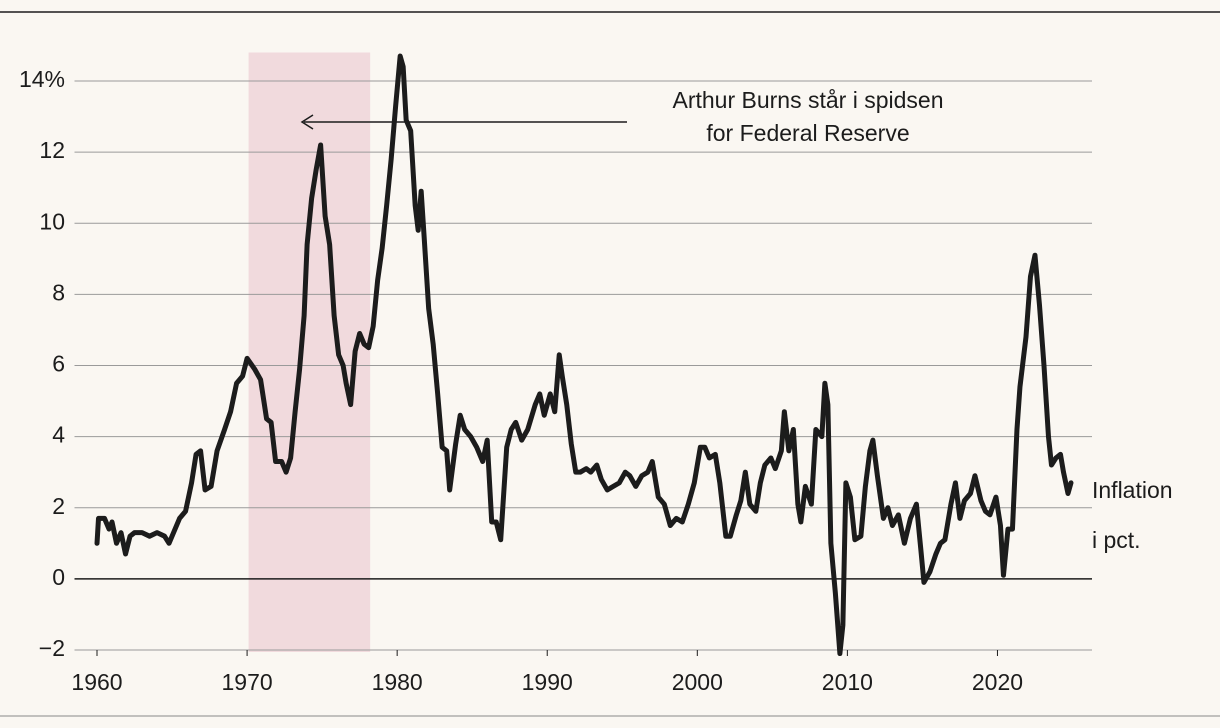 This screenshot has width=1220, height=728. What do you see at coordinates (847, 682) in the screenshot?
I see `x-tick-label: 2010` at bounding box center [847, 682].